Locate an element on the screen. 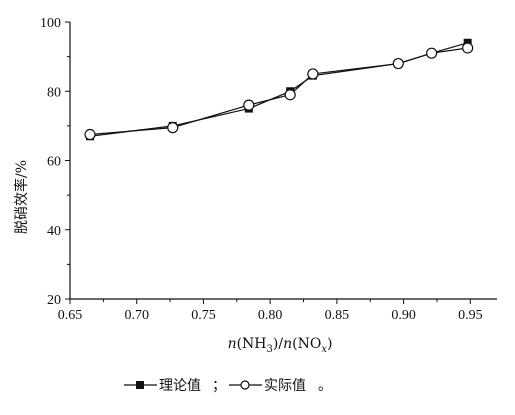 This screenshot has width=515, height=415. legend: 理论值 ； 实际值 。 is located at coordinates (228, 386).